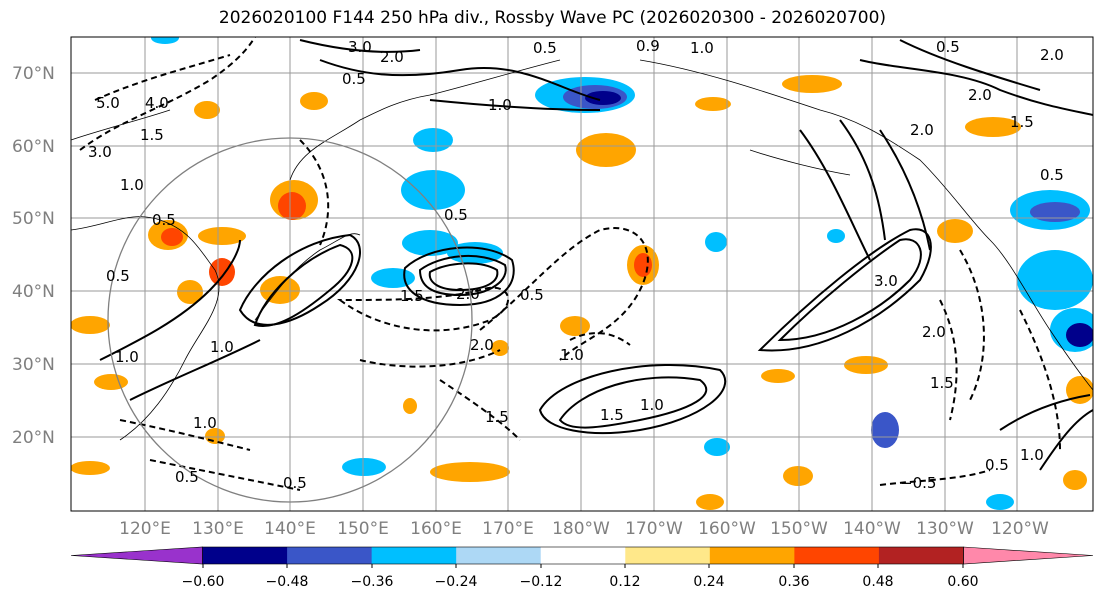 This screenshot has width=1105, height=604. What do you see at coordinates (918, 483) in the screenshot?
I see `contour-label: −0.5` at bounding box center [918, 483].